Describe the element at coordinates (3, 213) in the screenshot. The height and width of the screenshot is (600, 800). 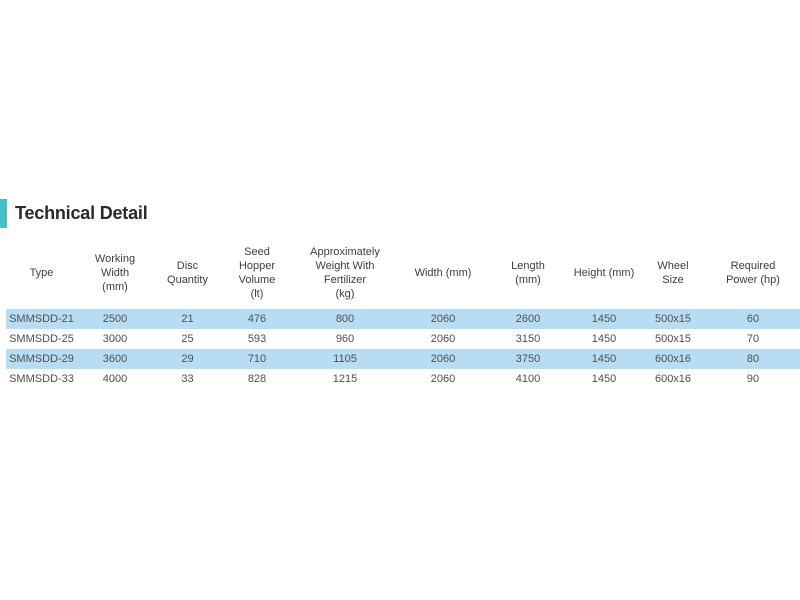
I see `title-accent-bar` at that location.